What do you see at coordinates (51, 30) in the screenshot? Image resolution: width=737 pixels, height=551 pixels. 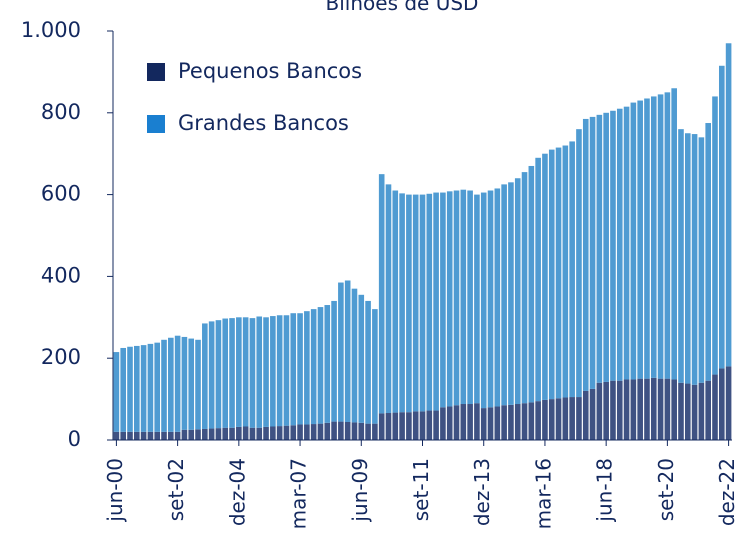 I see `y-tick-label: 1.000` at bounding box center [51, 30].